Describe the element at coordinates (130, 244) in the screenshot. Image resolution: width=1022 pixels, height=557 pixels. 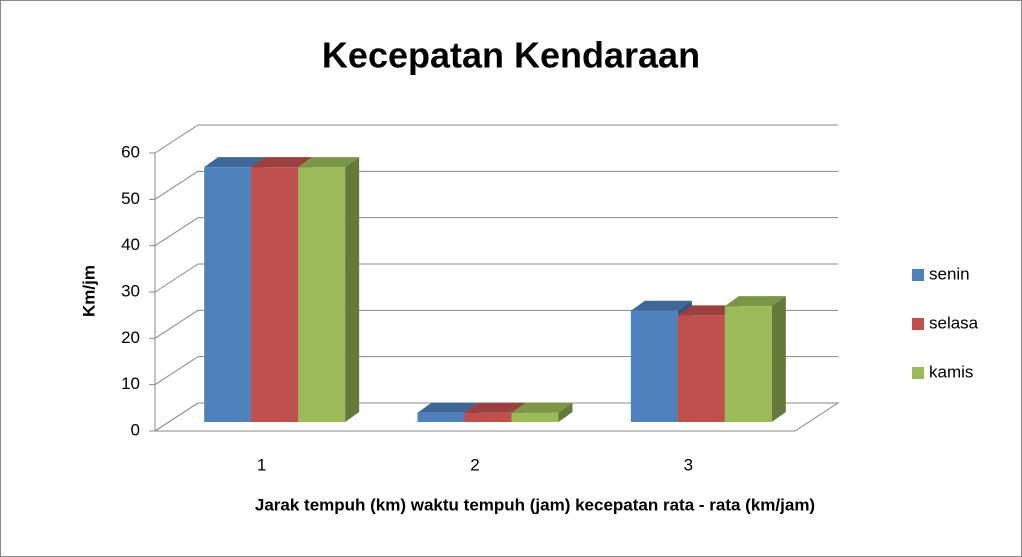
I see `y-tick-label: 40` at that location.